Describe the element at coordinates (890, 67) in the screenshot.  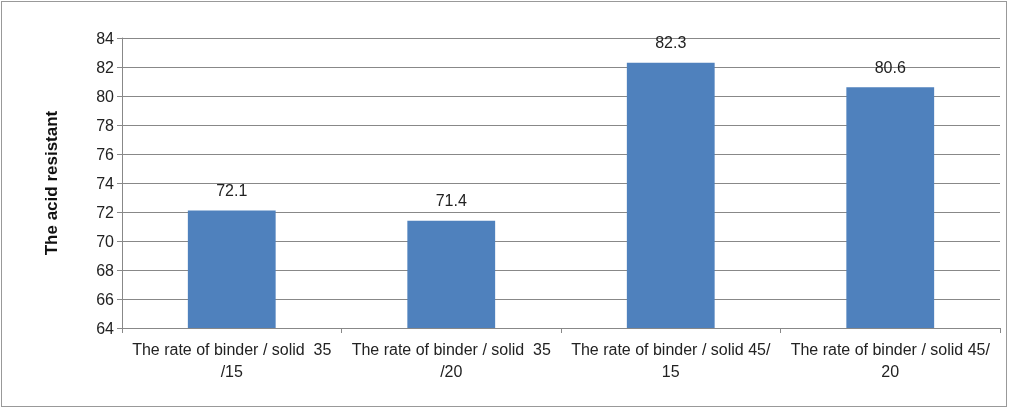
I see `data-label: 80.6` at that location.